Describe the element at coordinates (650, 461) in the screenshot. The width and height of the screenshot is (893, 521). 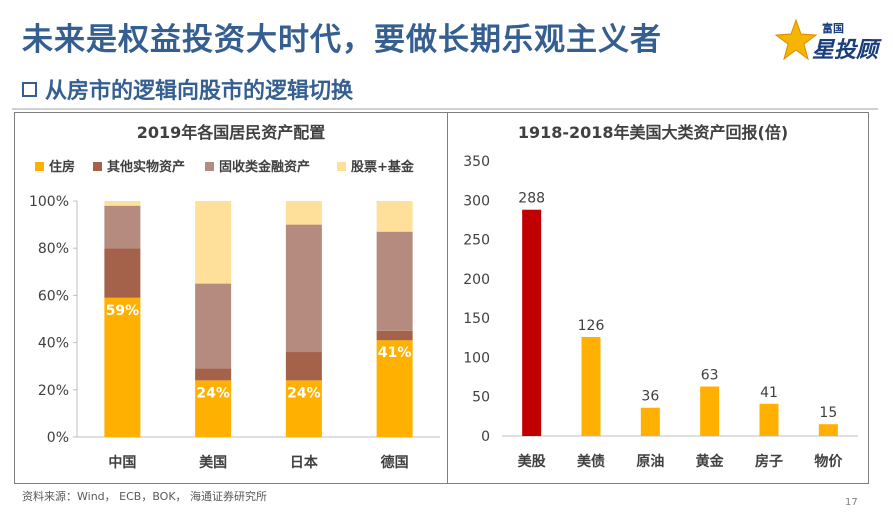
I see `x-tick-label: 原油` at that location.